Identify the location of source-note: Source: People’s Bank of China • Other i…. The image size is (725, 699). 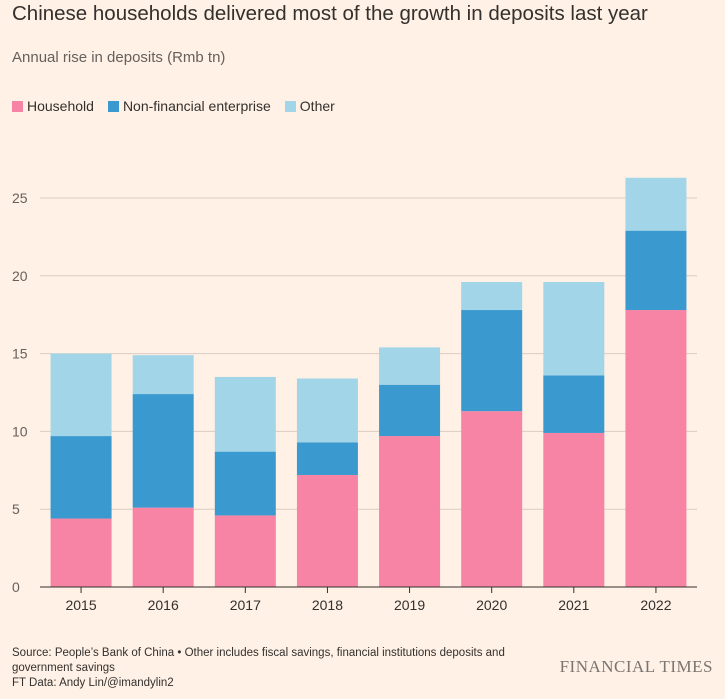
(258, 660).